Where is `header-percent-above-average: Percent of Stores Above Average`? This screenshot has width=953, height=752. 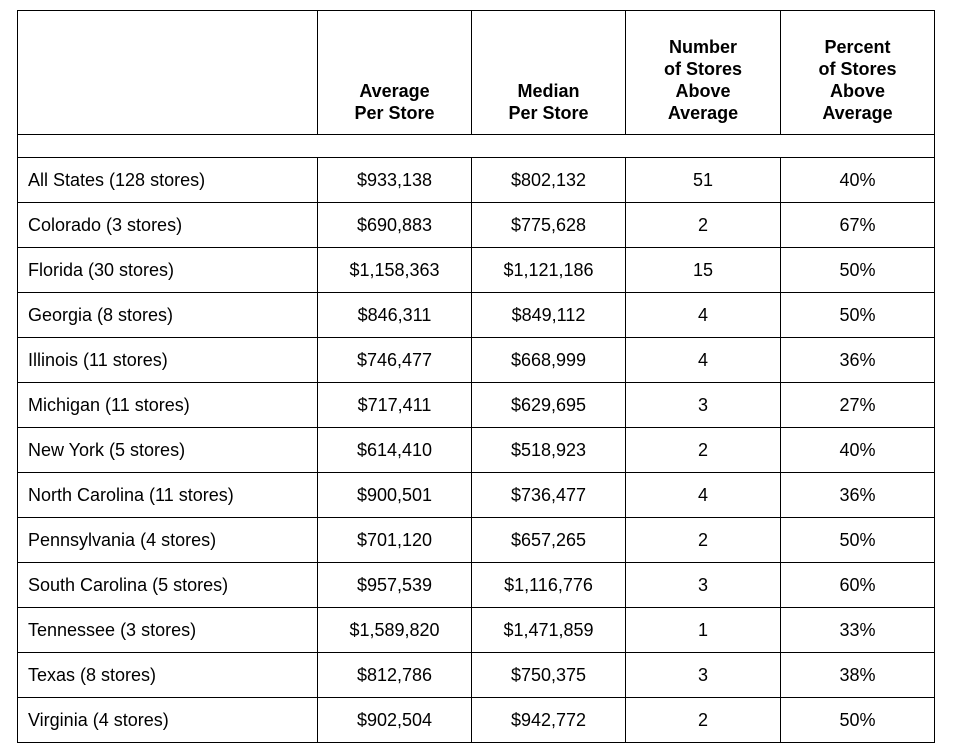 header-percent-above-average: Percent of Stores Above Average is located at coordinates (857, 72).